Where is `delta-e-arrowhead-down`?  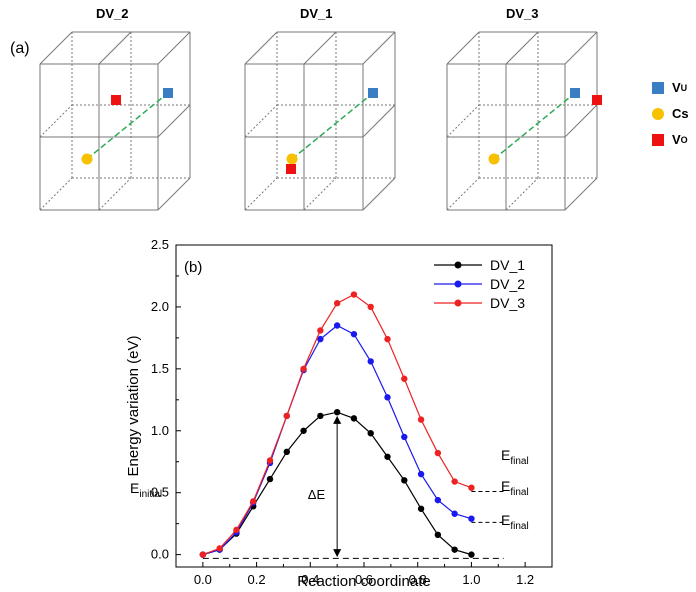 delta-e-arrowhead-down is located at coordinates (337, 553).